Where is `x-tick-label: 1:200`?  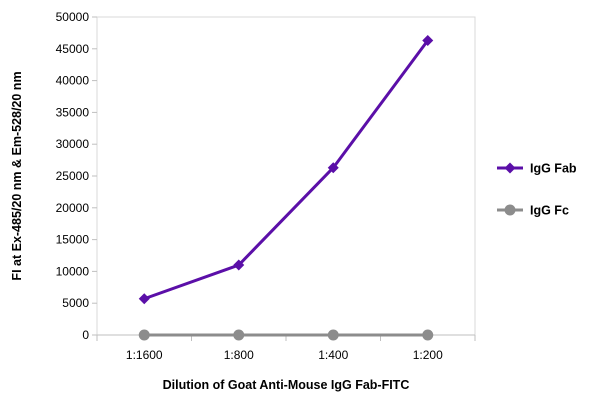
x-tick-label: 1:200 is located at coordinates (428, 355).